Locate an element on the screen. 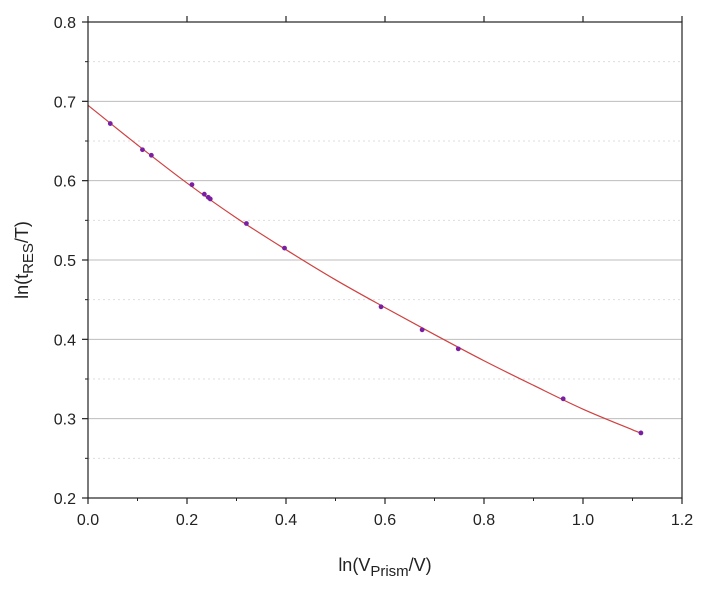  y-tick-label: 0.5 is located at coordinates (65, 261).